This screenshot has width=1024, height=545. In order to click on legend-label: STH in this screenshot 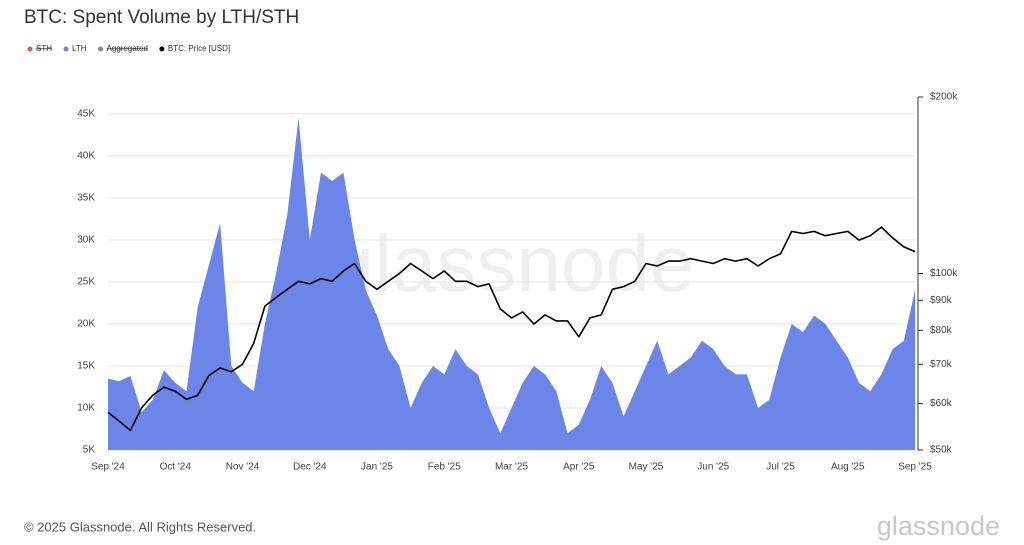, I will do `click(44, 48)`.